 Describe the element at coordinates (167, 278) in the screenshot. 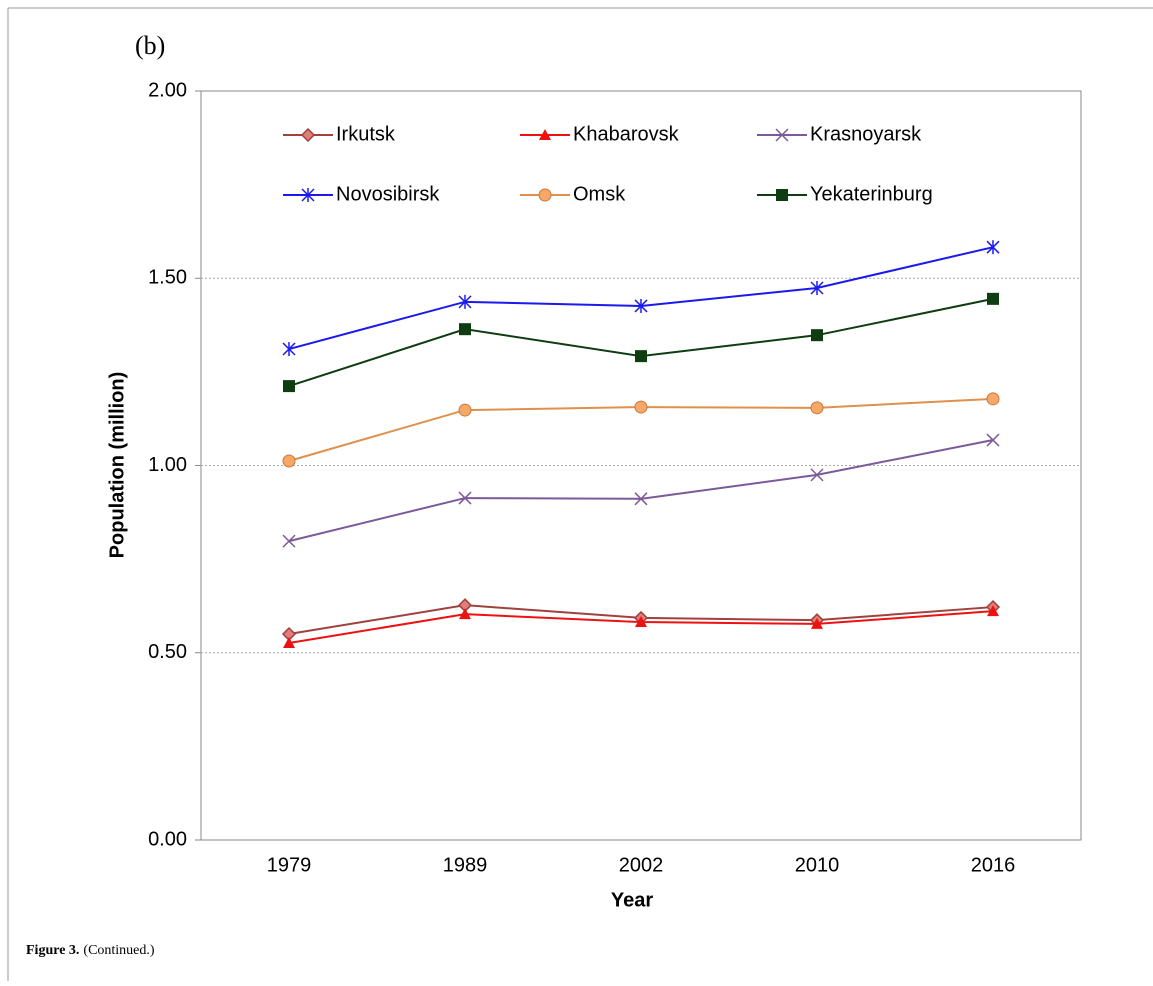

I see `y-tick-label: 1.50` at that location.